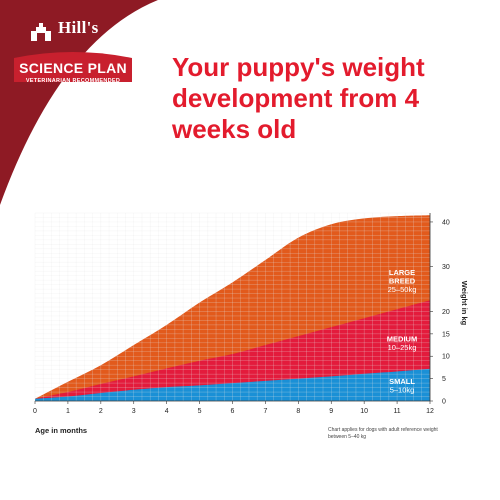  What do you see at coordinates (444, 379) in the screenshot?
I see `y-tick-label: 5` at bounding box center [444, 379].